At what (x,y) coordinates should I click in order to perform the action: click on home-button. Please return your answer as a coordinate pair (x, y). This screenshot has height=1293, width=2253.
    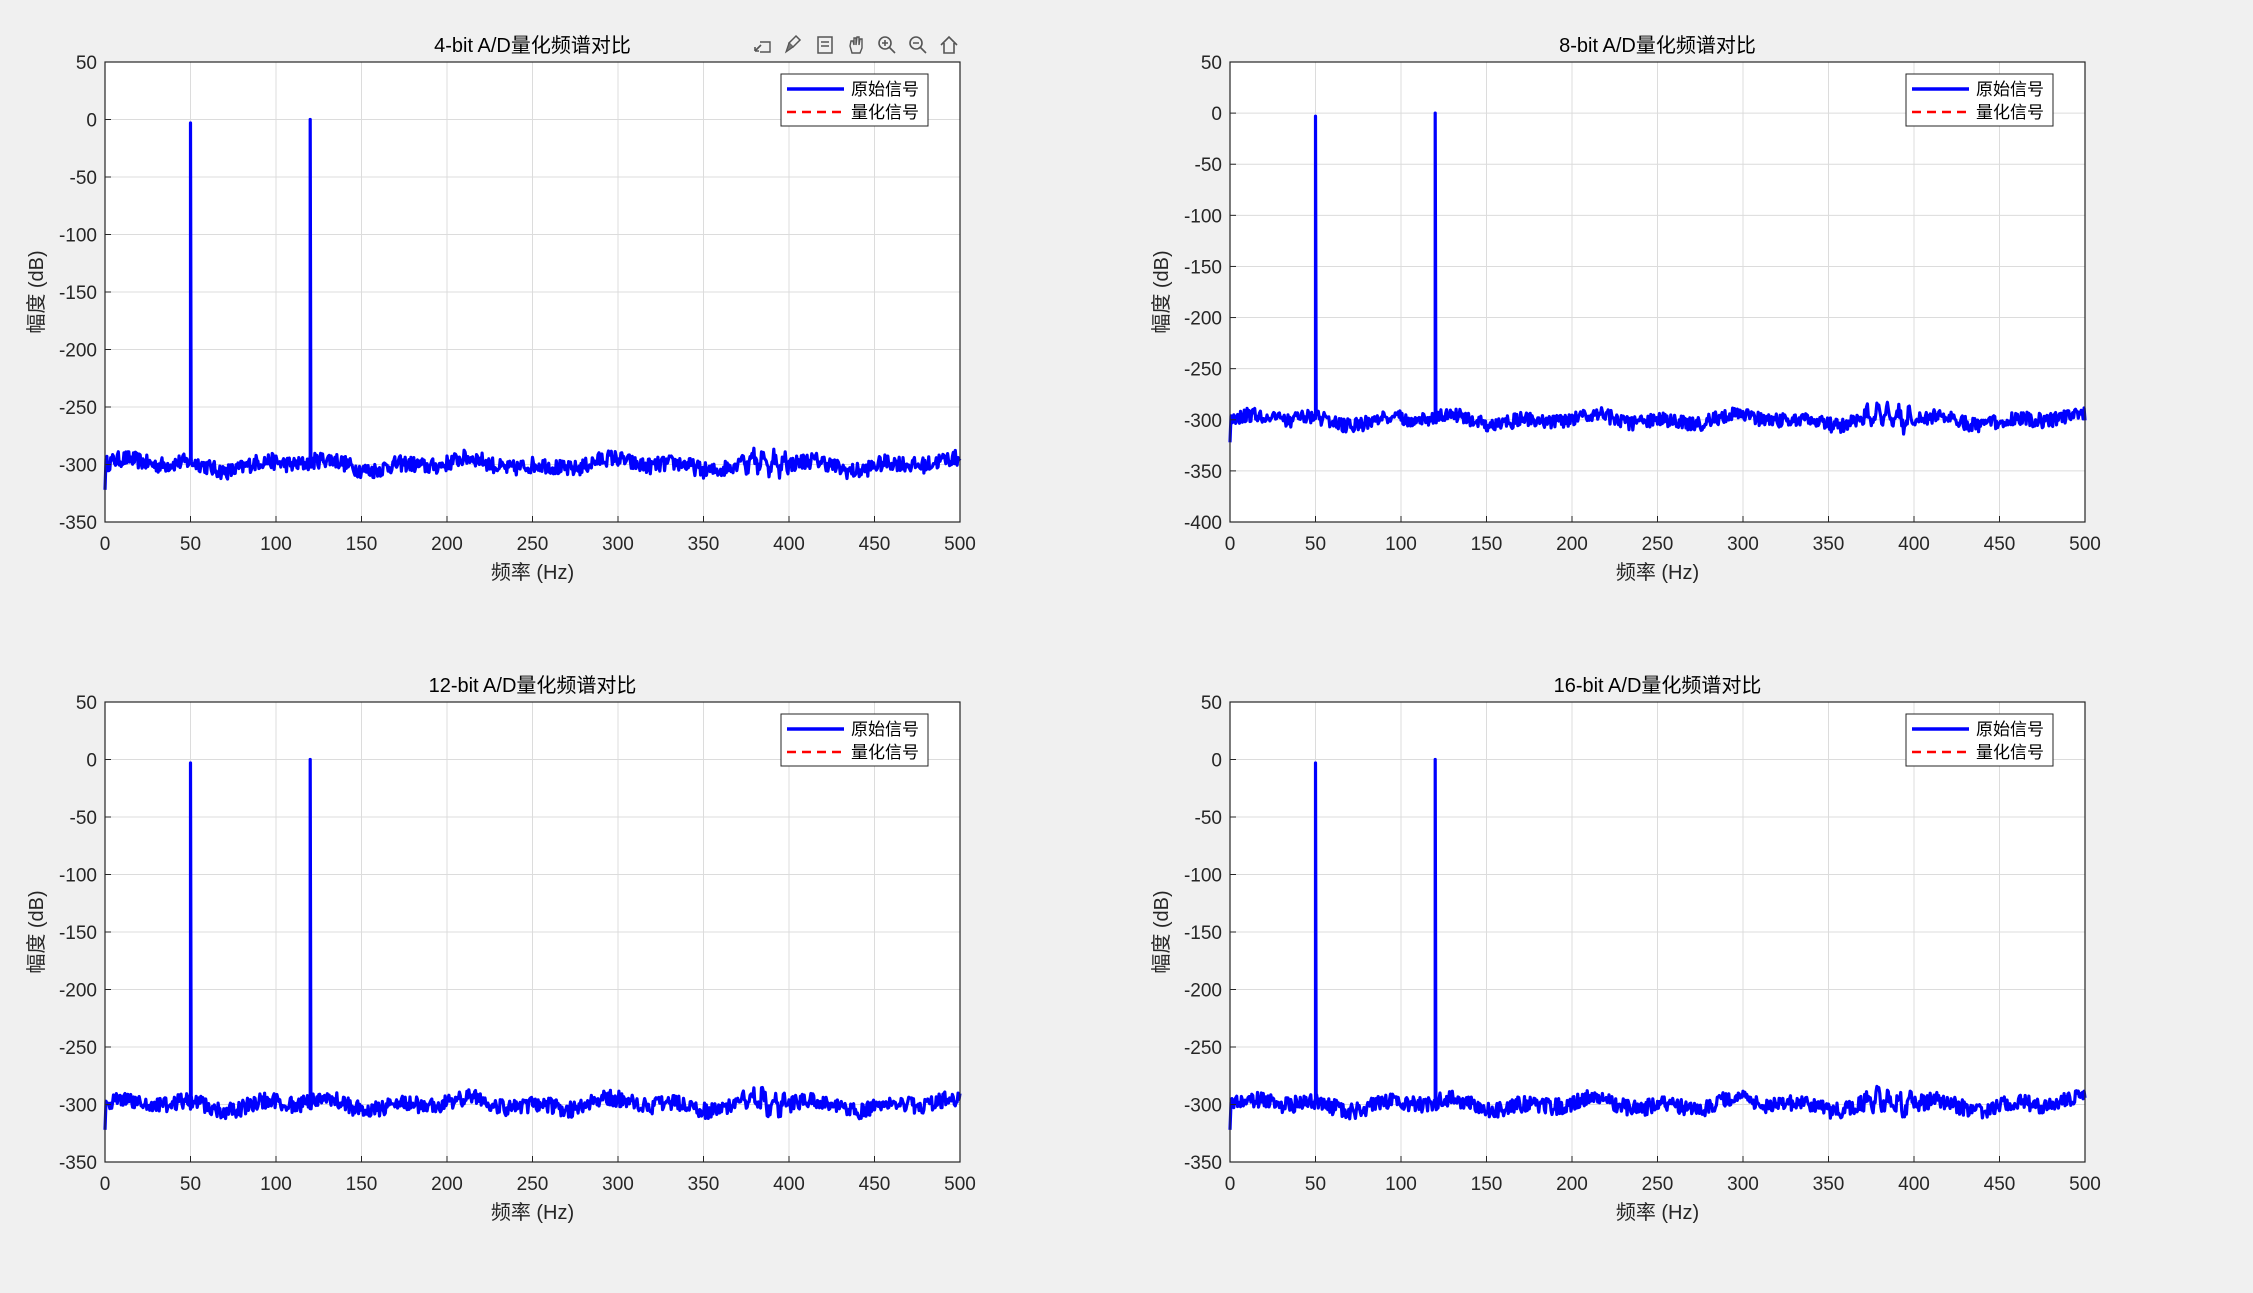
    Looking at the image, I should click on (948, 45).